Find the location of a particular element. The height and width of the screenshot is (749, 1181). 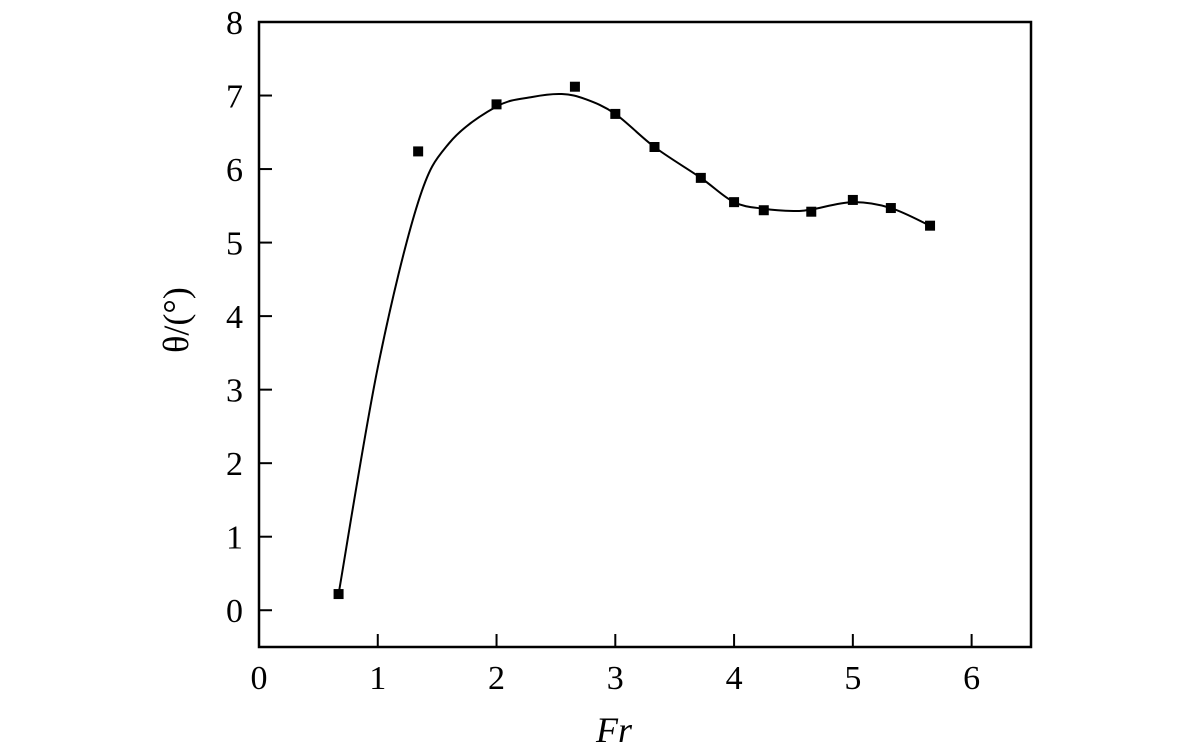

y-tick-label: 5 is located at coordinates (234, 244).